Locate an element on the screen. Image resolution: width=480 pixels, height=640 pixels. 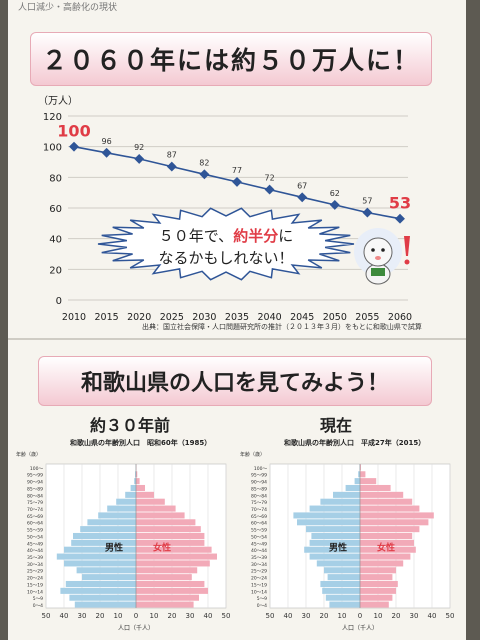
data-point-2040 is located at coordinates (269, 189).